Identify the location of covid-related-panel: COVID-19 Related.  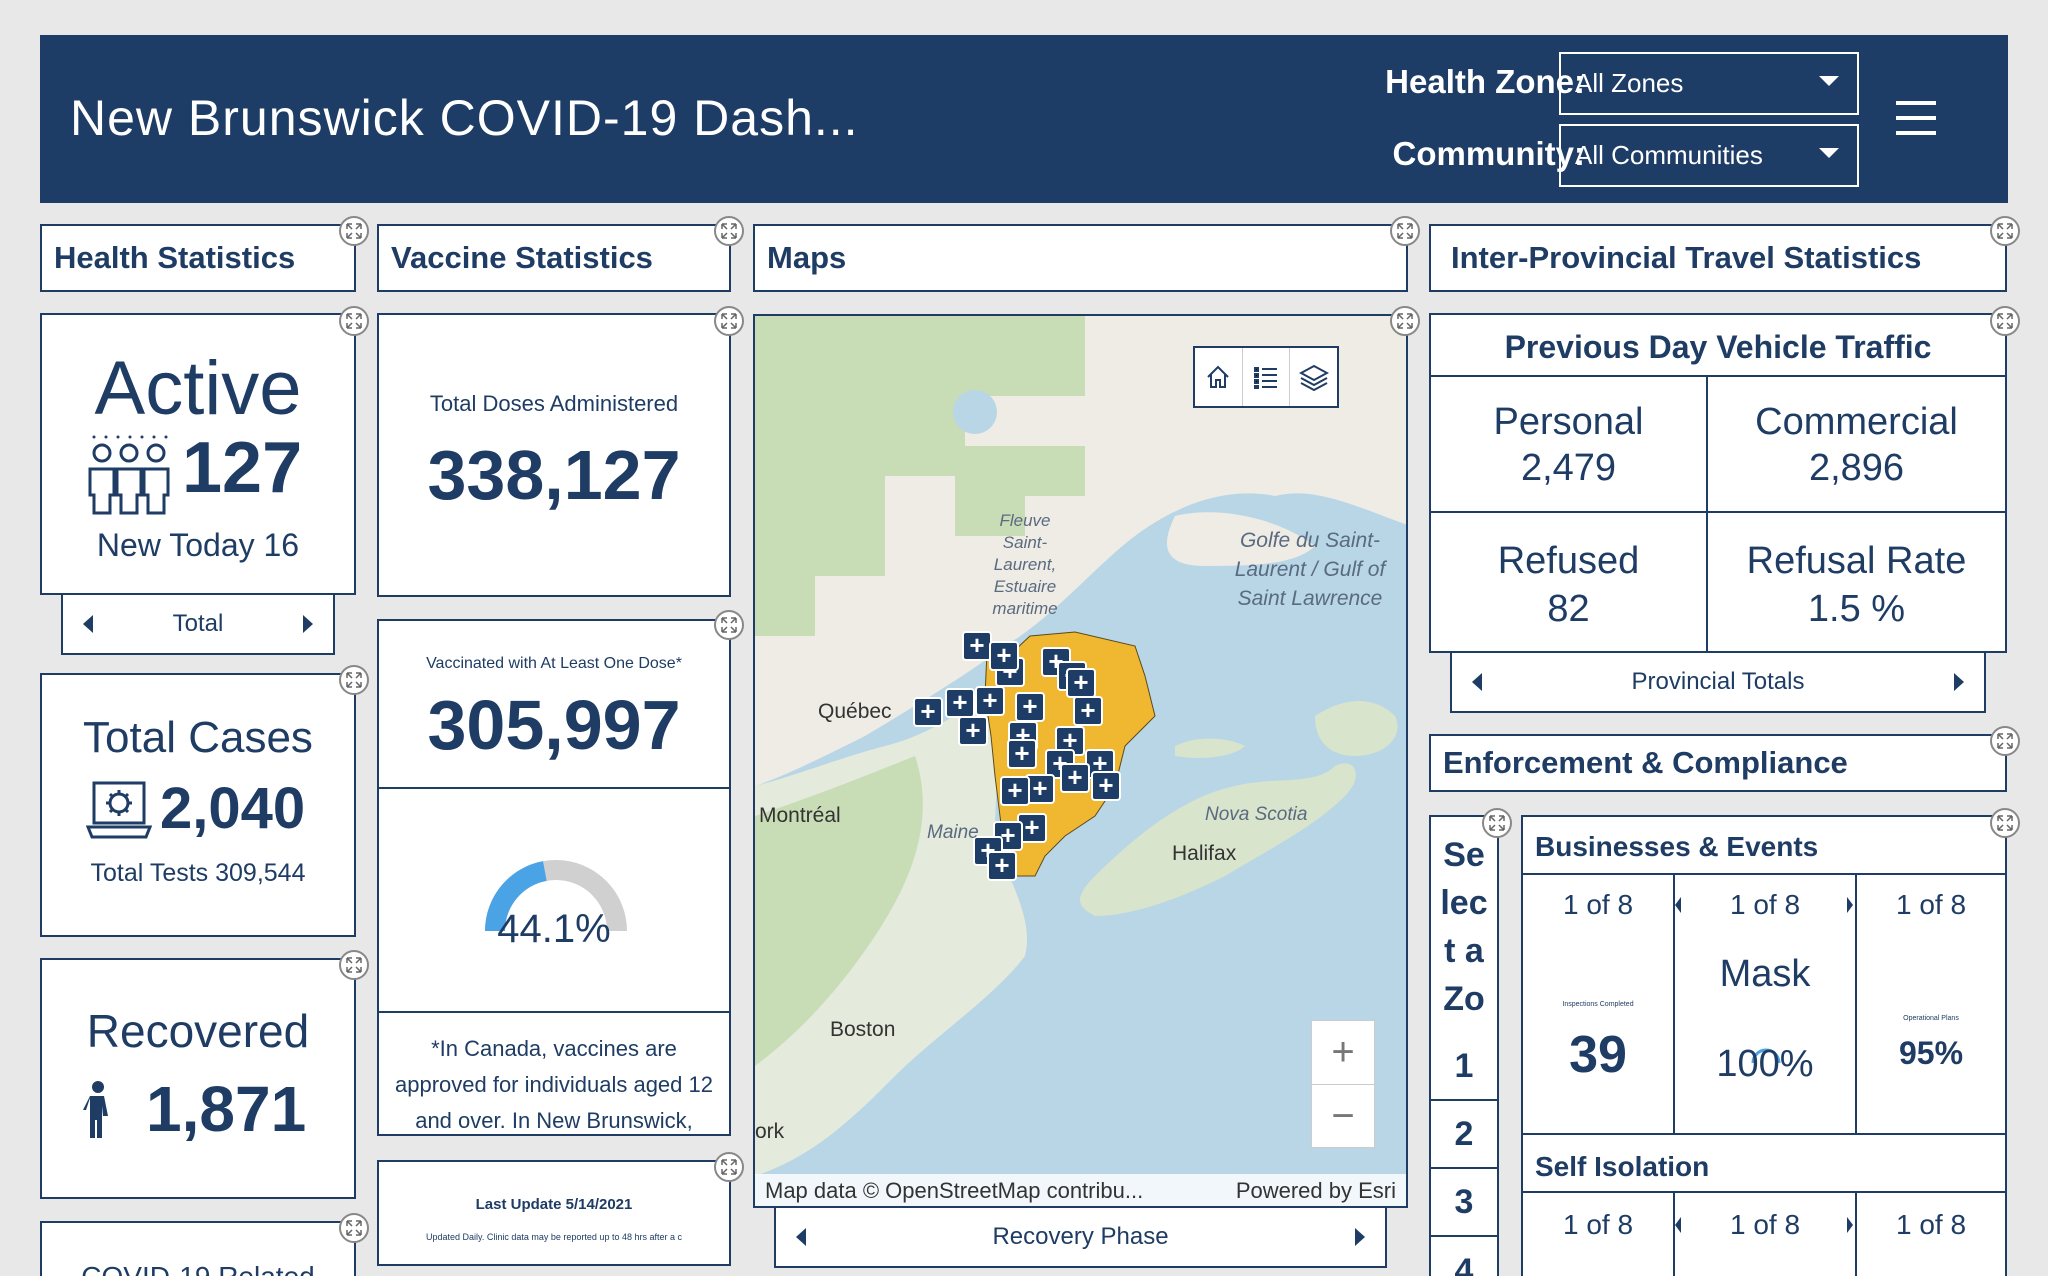
(198, 1248).